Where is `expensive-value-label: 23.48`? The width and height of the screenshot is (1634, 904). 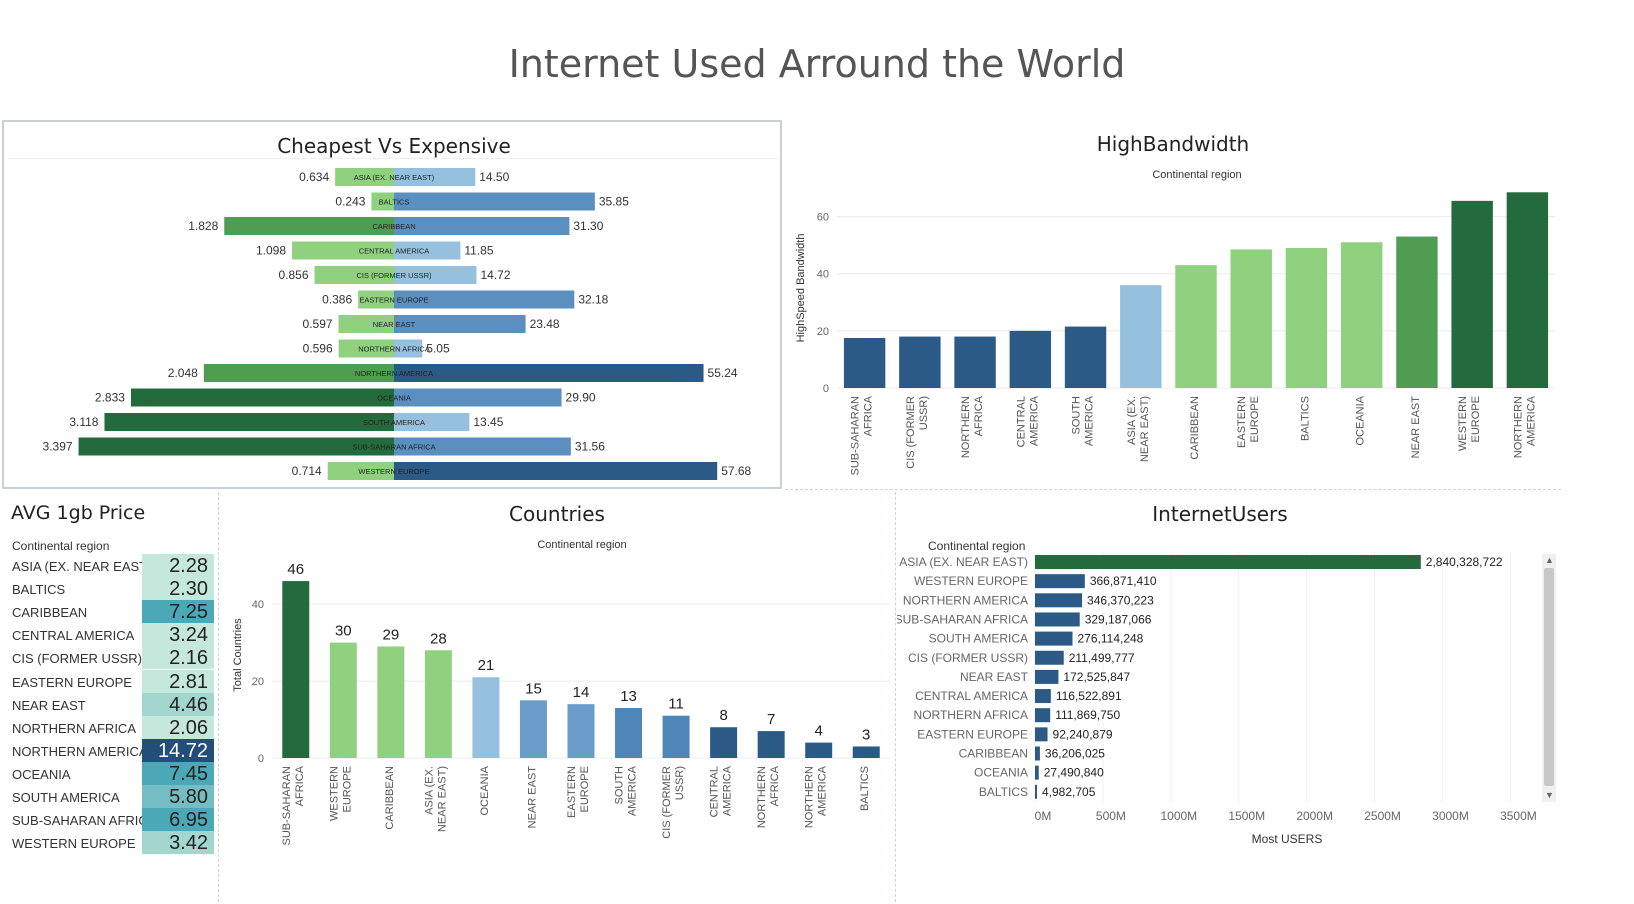 expensive-value-label: 23.48 is located at coordinates (545, 324).